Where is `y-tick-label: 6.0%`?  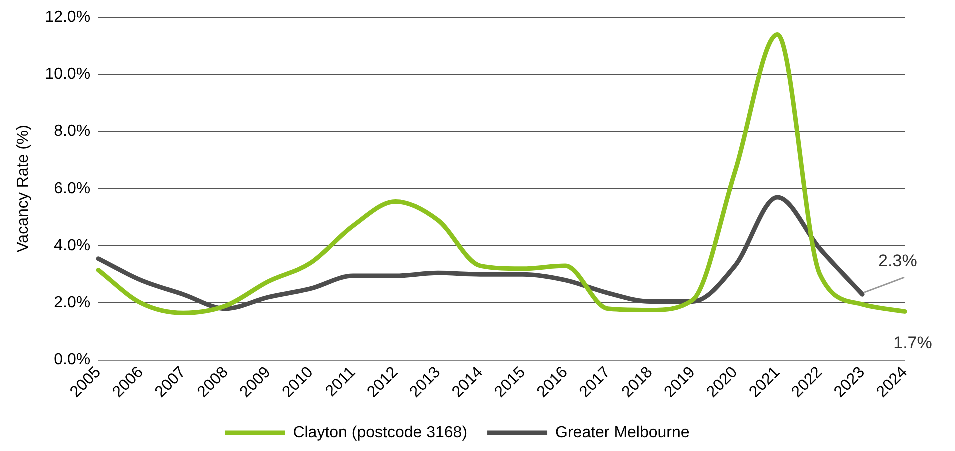
y-tick-label: 6.0% is located at coordinates (72, 189).